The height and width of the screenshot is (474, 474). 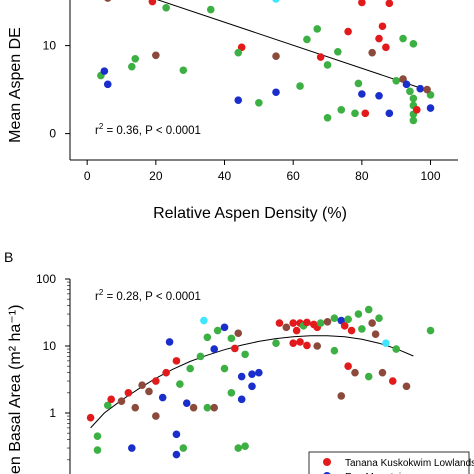 What do you see at coordinates (50, 46) in the screenshot?
I see `panel-a-y-tick-label: 10` at bounding box center [50, 46].